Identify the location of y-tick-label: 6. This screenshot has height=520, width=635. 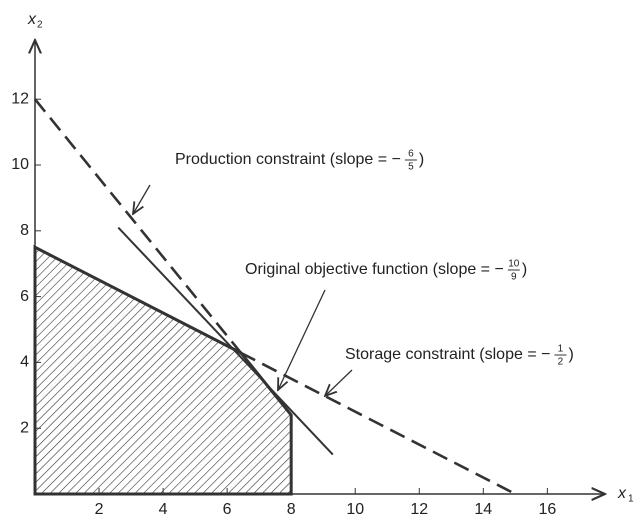
(24, 296).